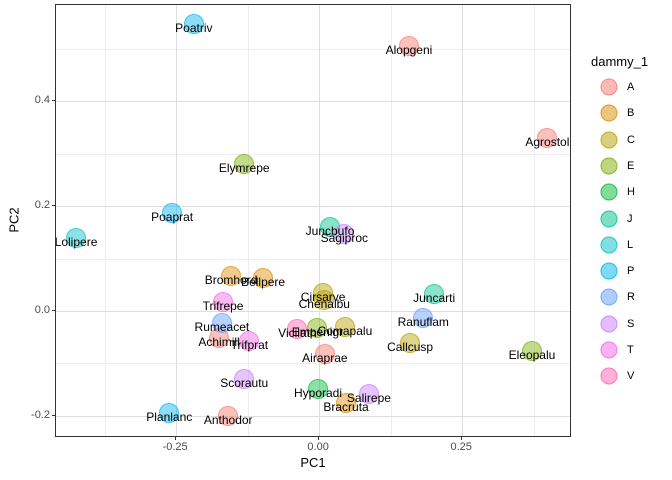 This screenshot has width=672, height=480. Describe the element at coordinates (346, 406) in the screenshot. I see `point-label-bracruta: Bracruta` at that location.